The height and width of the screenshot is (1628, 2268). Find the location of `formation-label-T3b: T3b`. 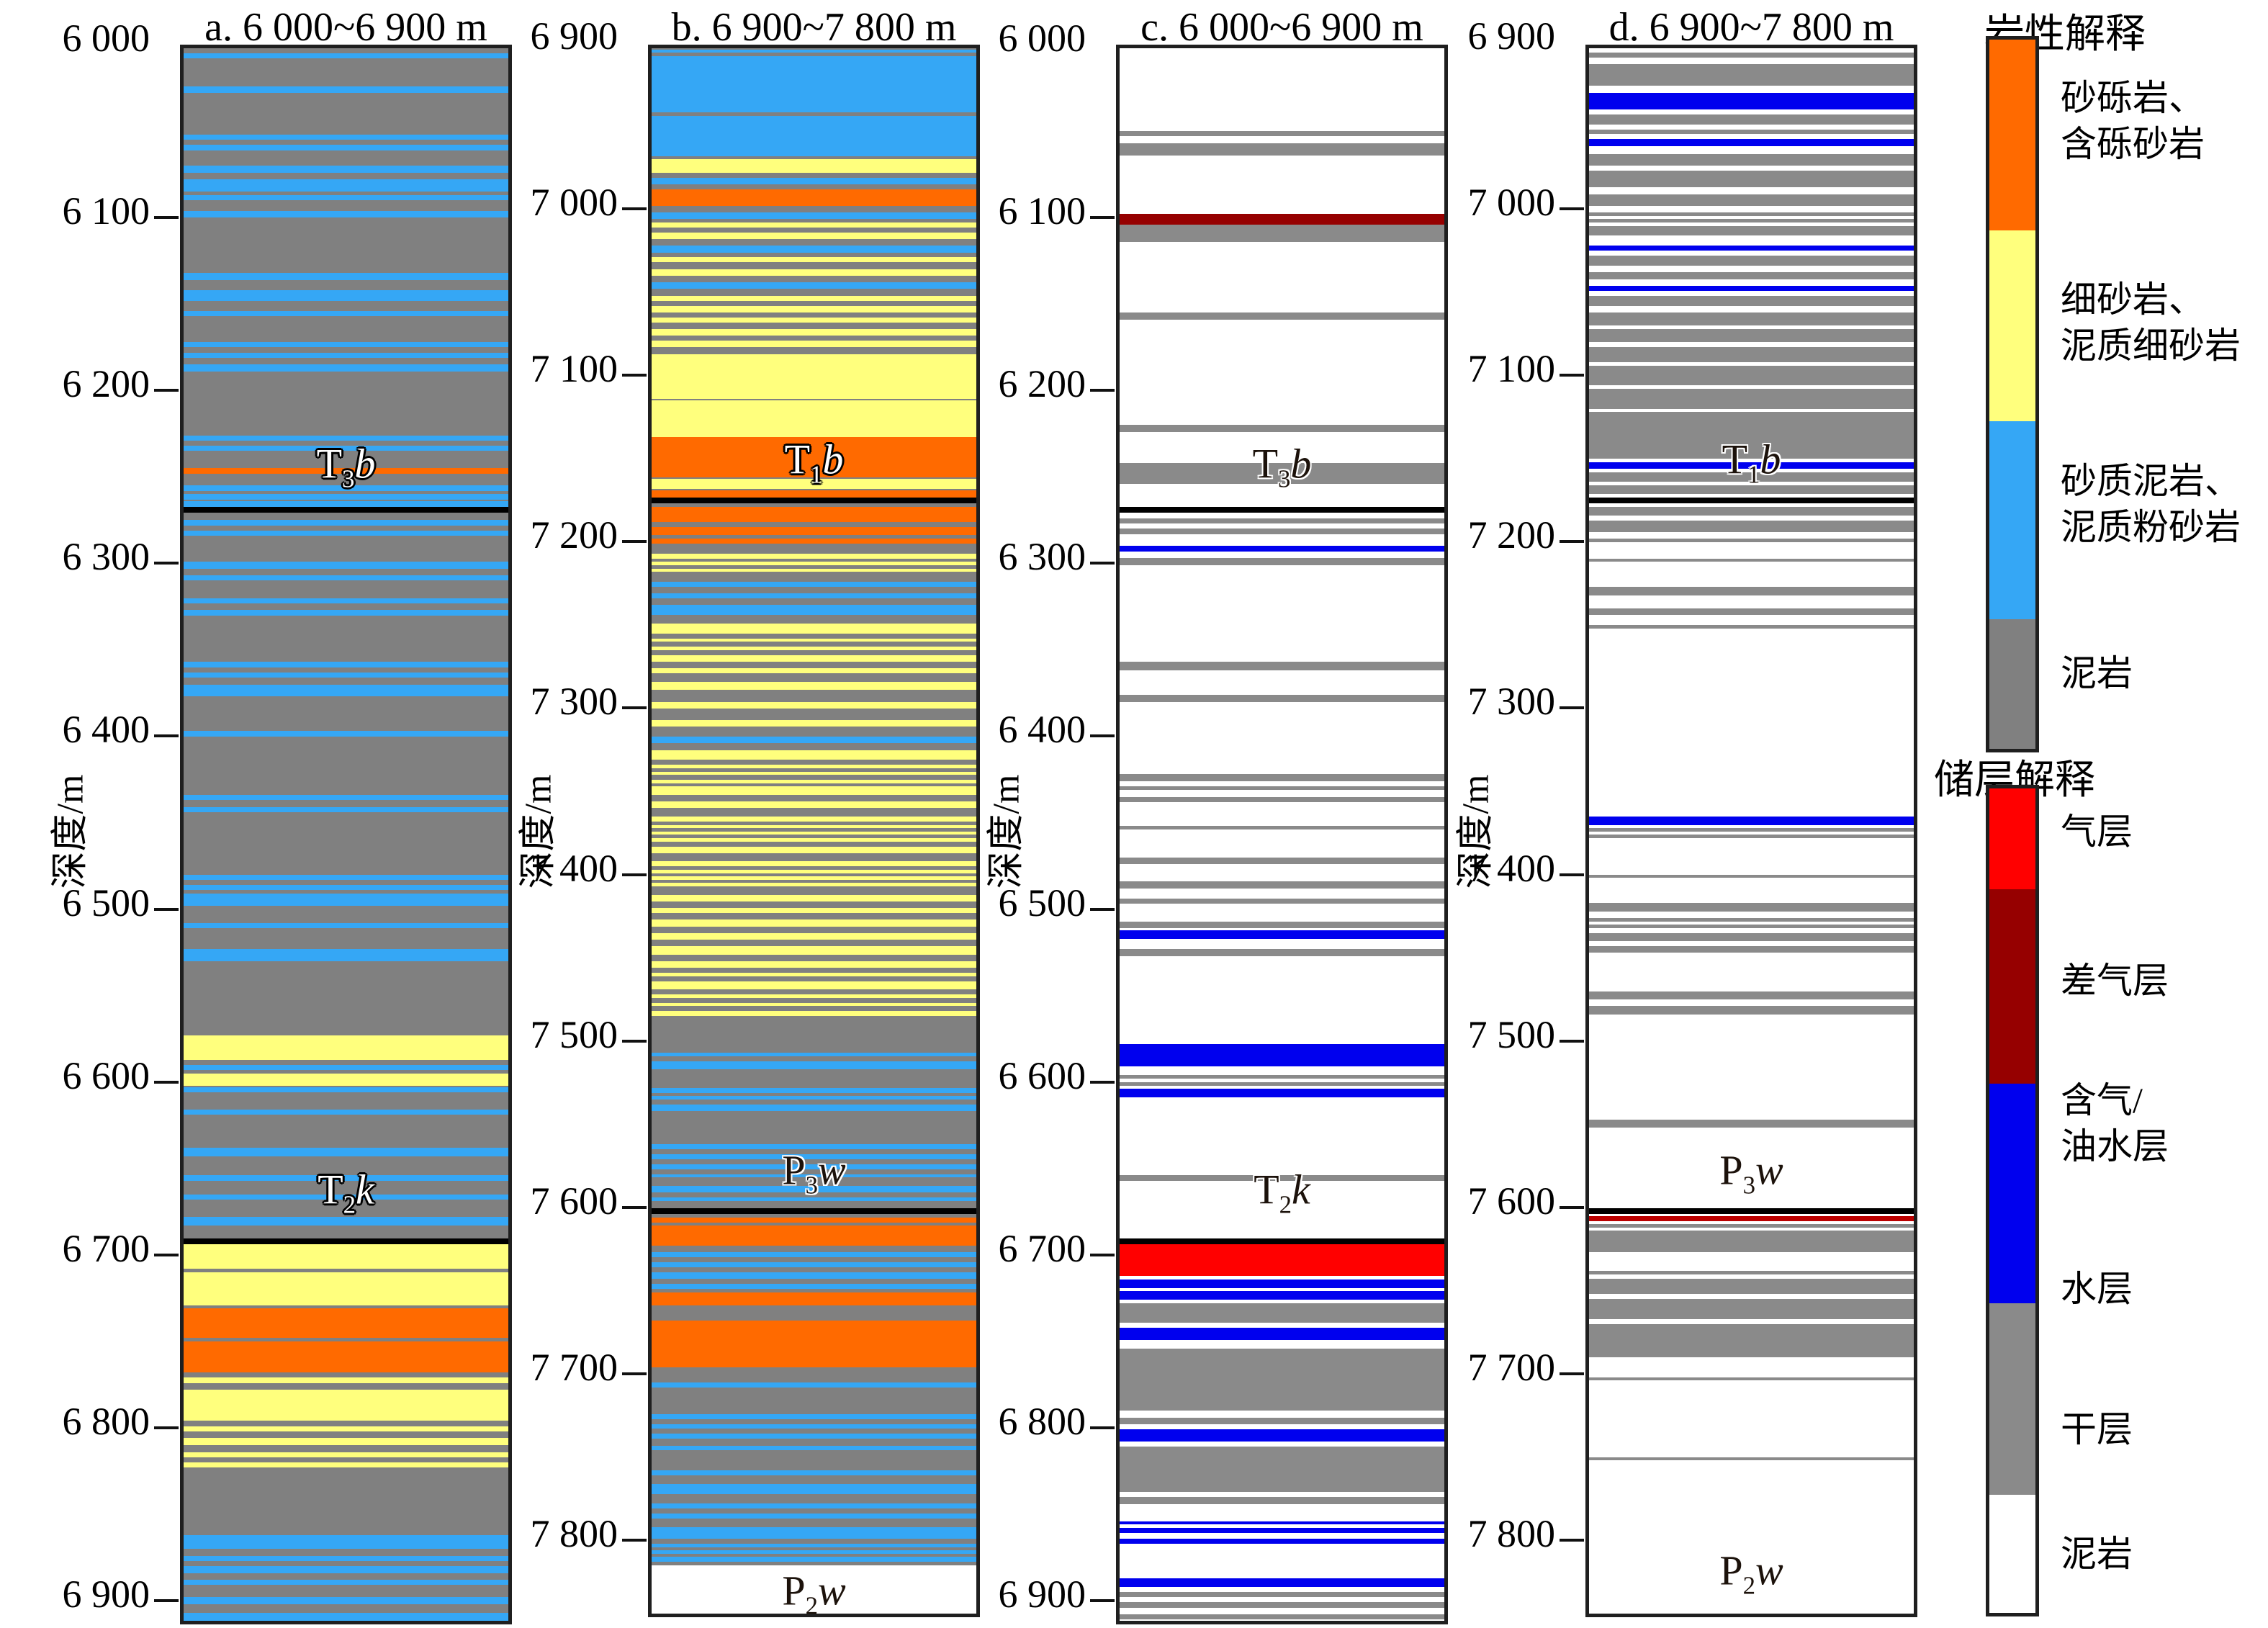

formation-label-T3b: T3b is located at coordinates (346, 467).